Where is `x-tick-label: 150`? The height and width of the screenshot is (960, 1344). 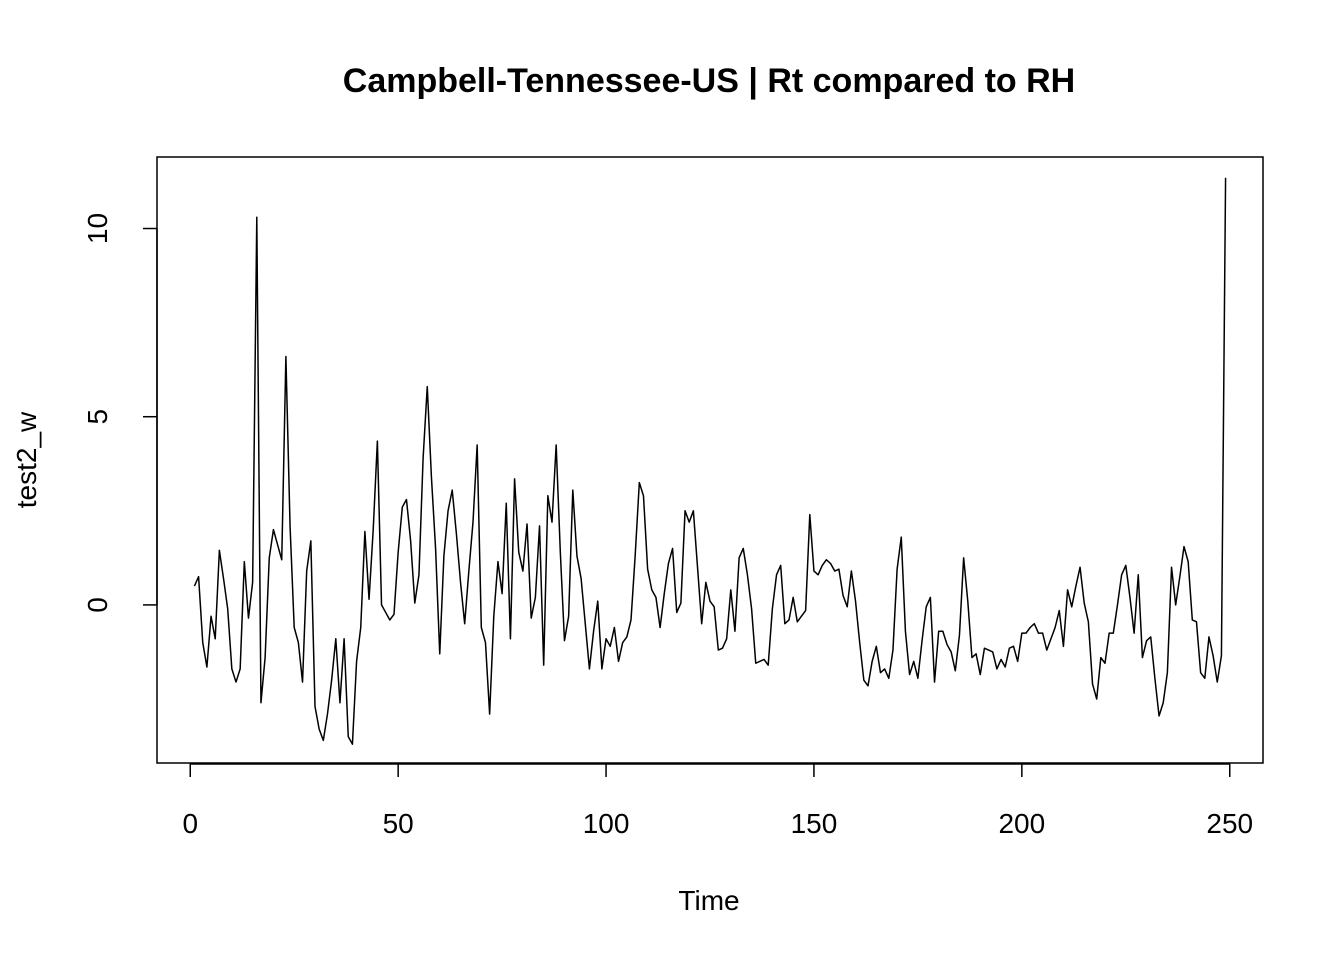 x-tick-label: 150 is located at coordinates (814, 823).